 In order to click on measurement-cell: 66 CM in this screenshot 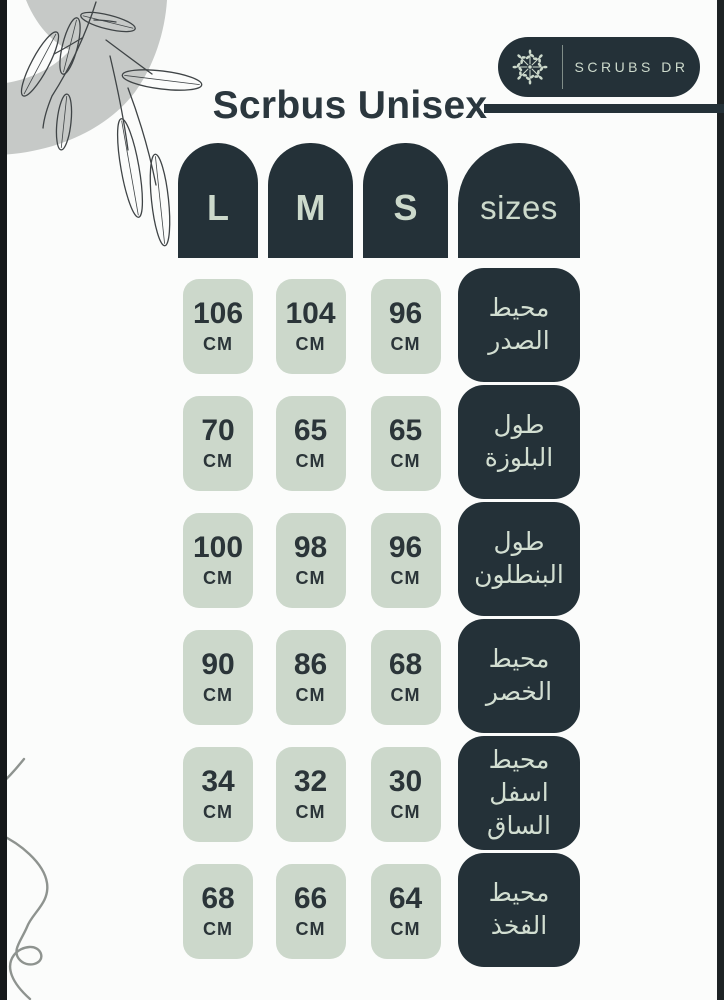, I will do `click(310, 911)`.